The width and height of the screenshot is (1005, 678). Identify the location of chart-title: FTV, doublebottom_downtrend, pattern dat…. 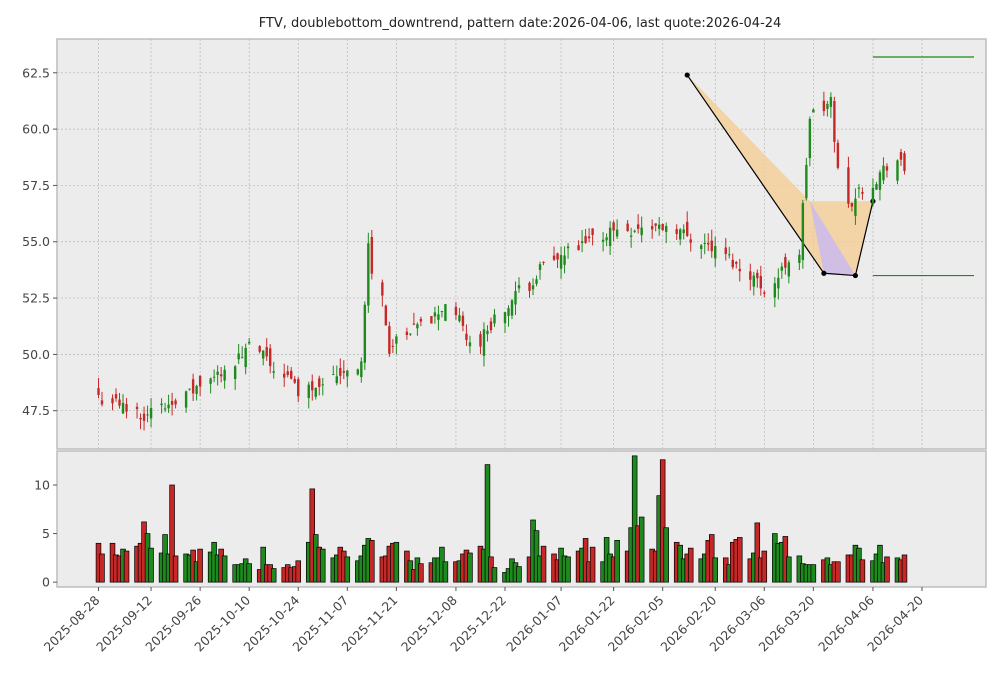
(520, 23).